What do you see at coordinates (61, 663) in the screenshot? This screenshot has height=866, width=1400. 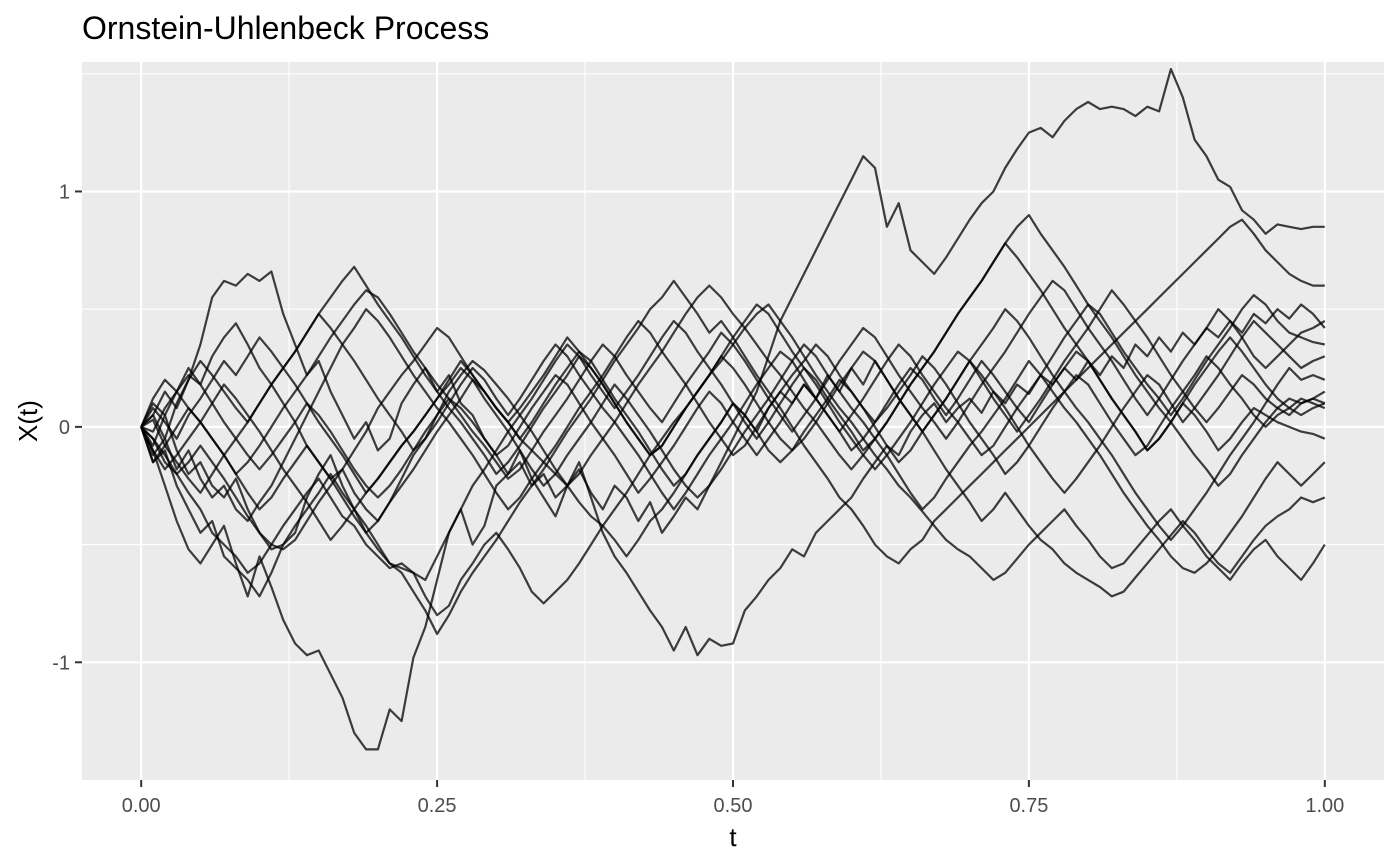 I see `y-tick-label: -1` at bounding box center [61, 663].